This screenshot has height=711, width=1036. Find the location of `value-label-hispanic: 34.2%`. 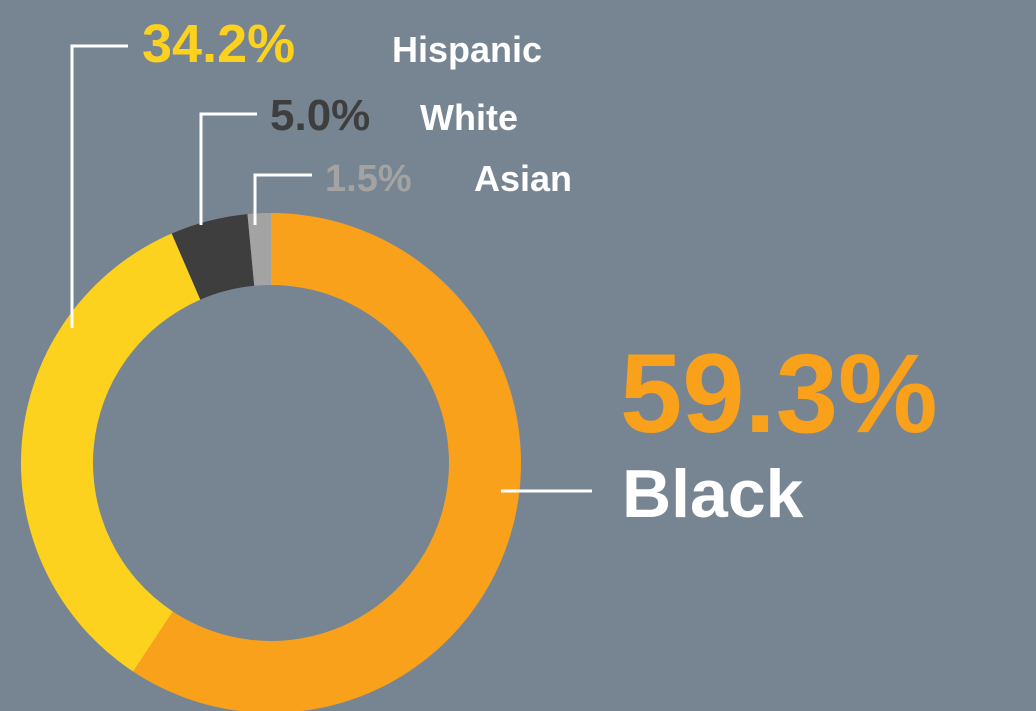

value-label-hispanic: 34.2% is located at coordinates (218, 44).